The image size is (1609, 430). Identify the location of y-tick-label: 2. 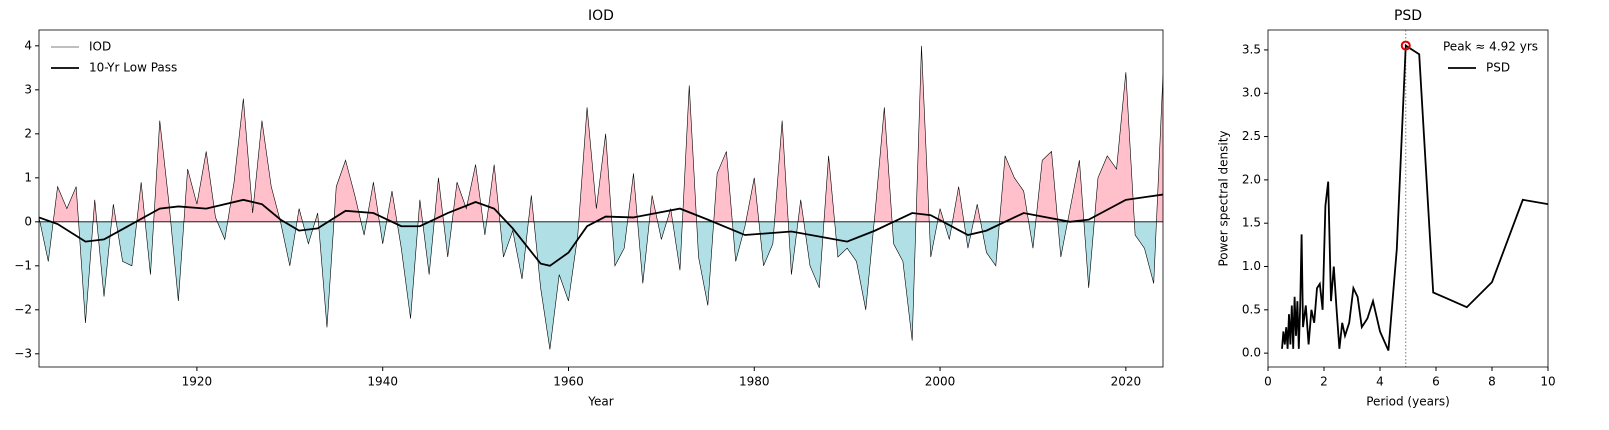
(28, 133).